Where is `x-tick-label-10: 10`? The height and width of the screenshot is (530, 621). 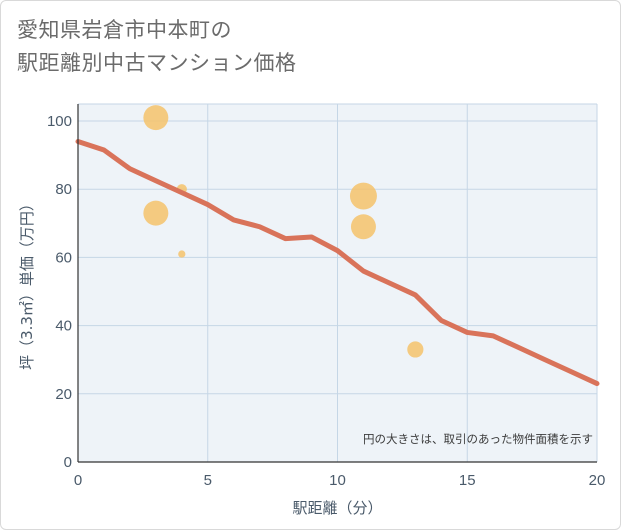
x-tick-label-10: 10 is located at coordinates (337, 480).